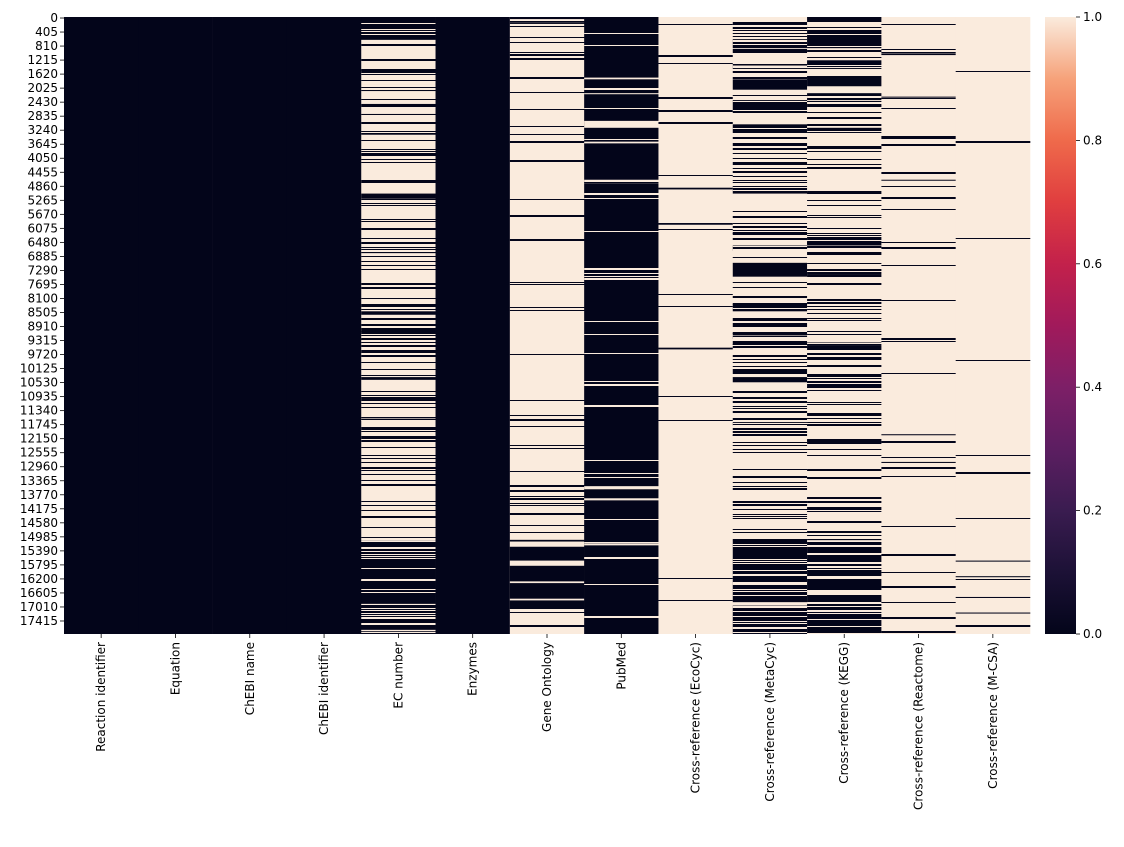 This screenshot has width=1124, height=847. What do you see at coordinates (42, 298) in the screenshot?
I see `y-tick-label: 8100` at bounding box center [42, 298].